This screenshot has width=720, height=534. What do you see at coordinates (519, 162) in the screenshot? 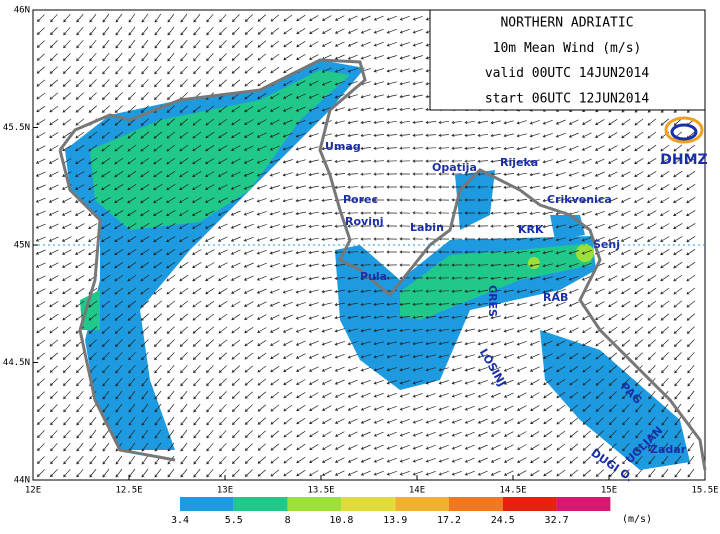
I see `place-label: Rijeka` at bounding box center [519, 162].